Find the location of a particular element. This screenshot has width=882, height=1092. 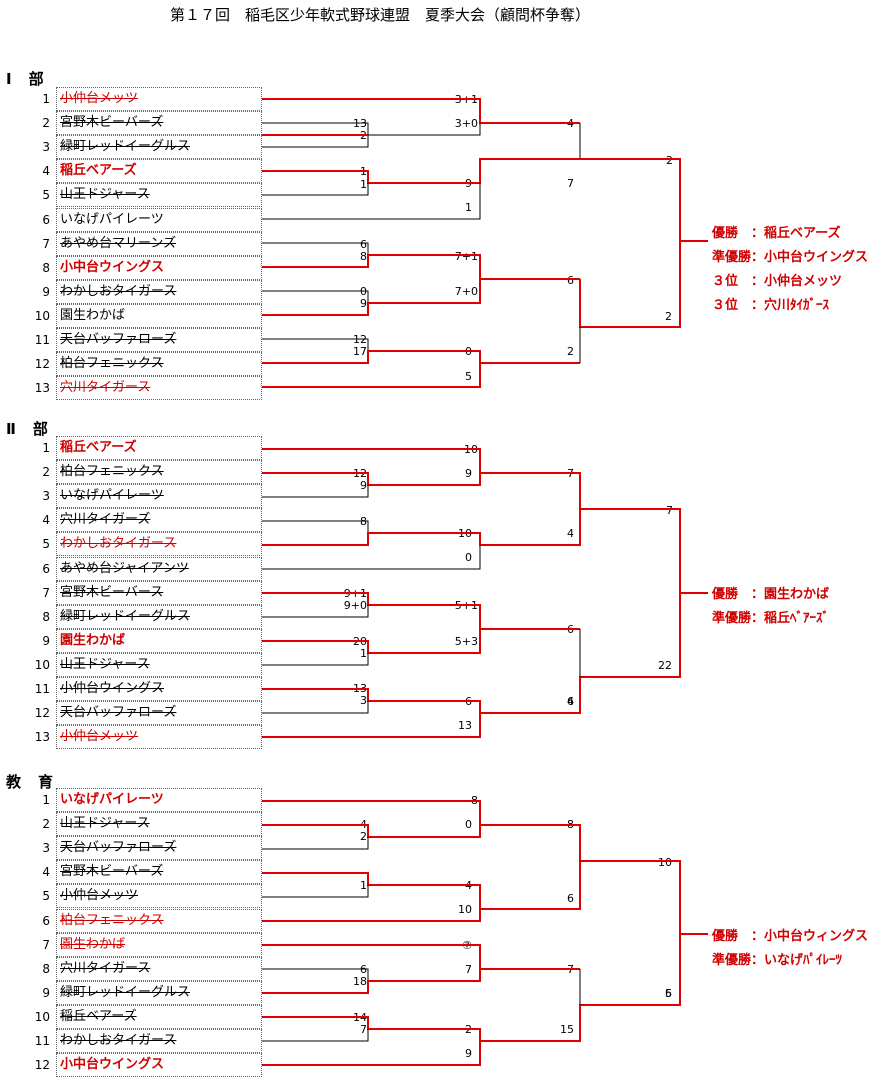

section-heading: Ⅱ 部 is located at coordinates (27, 429).